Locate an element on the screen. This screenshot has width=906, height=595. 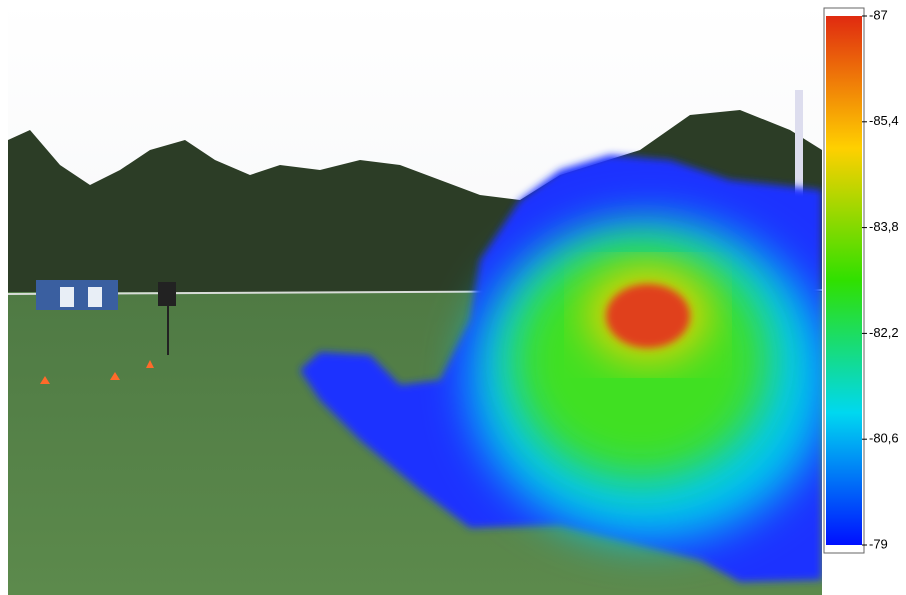
colorbar-tick-label: -82,2 is located at coordinates (884, 332).